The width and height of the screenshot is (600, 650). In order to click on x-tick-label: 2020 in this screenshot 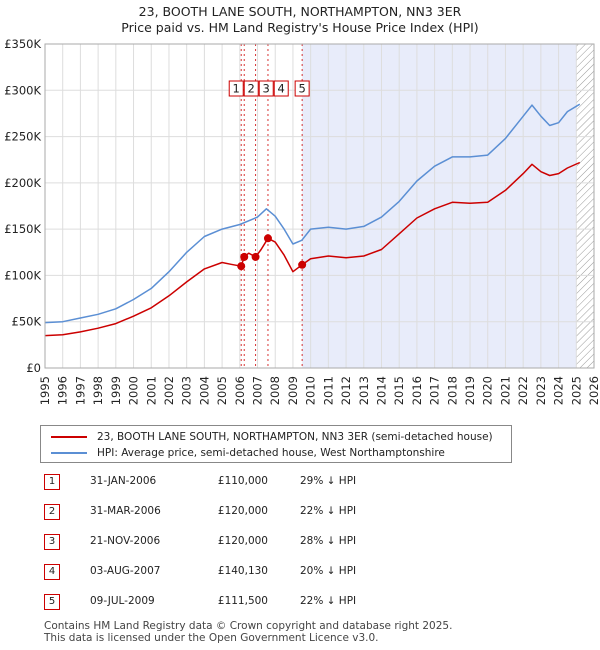, I will do `click(488, 390)`.